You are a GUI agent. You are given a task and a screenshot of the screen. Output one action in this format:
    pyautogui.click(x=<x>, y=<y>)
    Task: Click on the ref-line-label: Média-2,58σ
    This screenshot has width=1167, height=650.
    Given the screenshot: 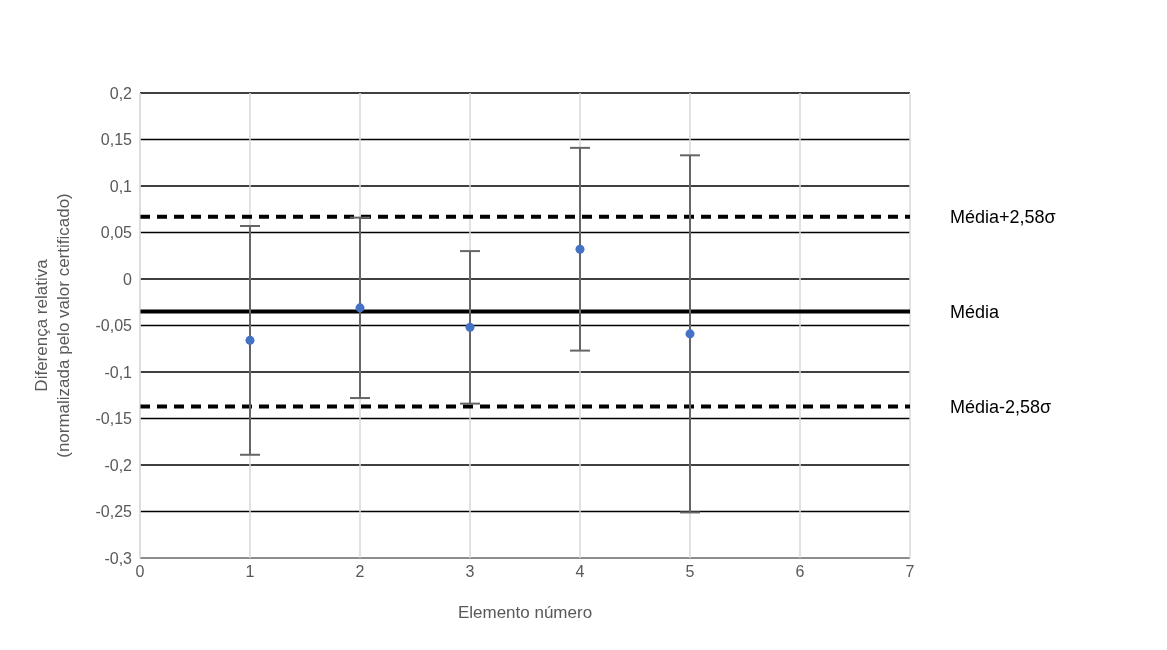 What is the action you would take?
    pyautogui.click(x=1001, y=406)
    